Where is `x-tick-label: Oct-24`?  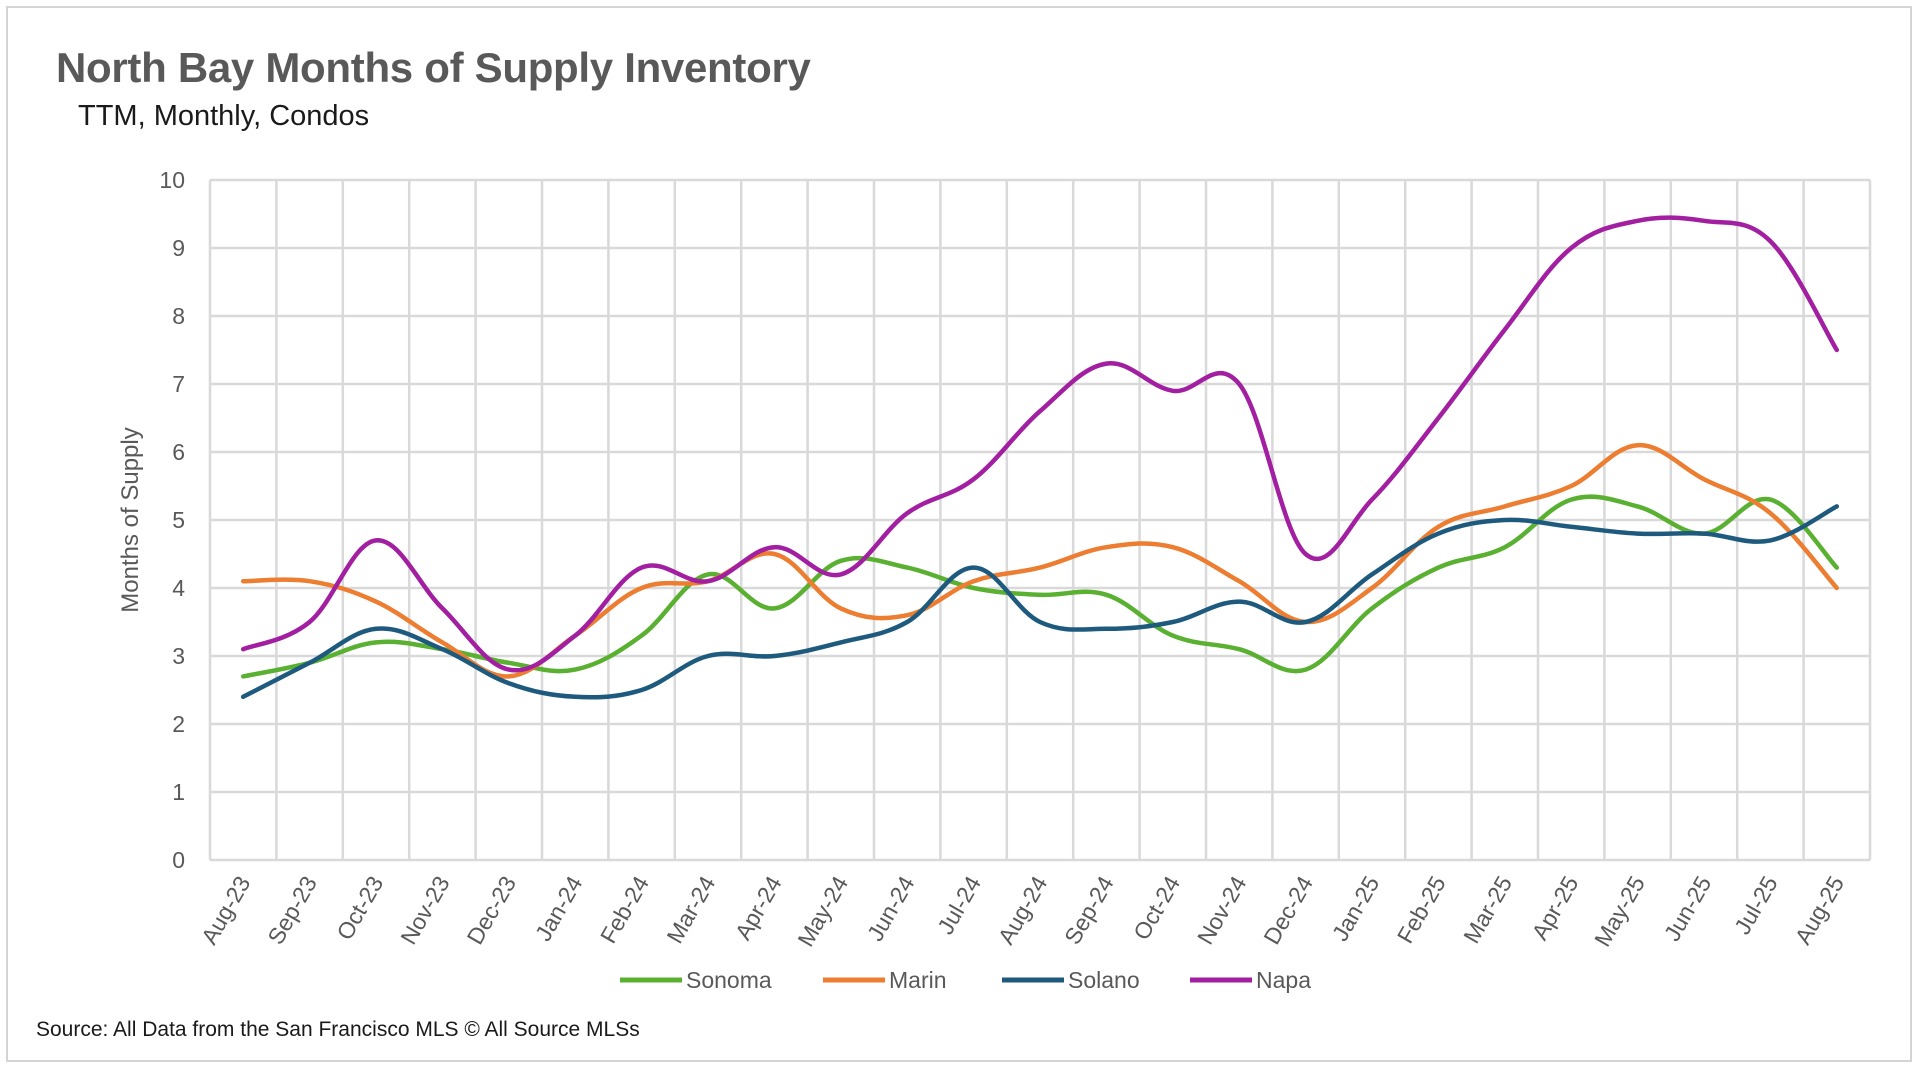
x-tick-label: Oct-24 is located at coordinates (1156, 907).